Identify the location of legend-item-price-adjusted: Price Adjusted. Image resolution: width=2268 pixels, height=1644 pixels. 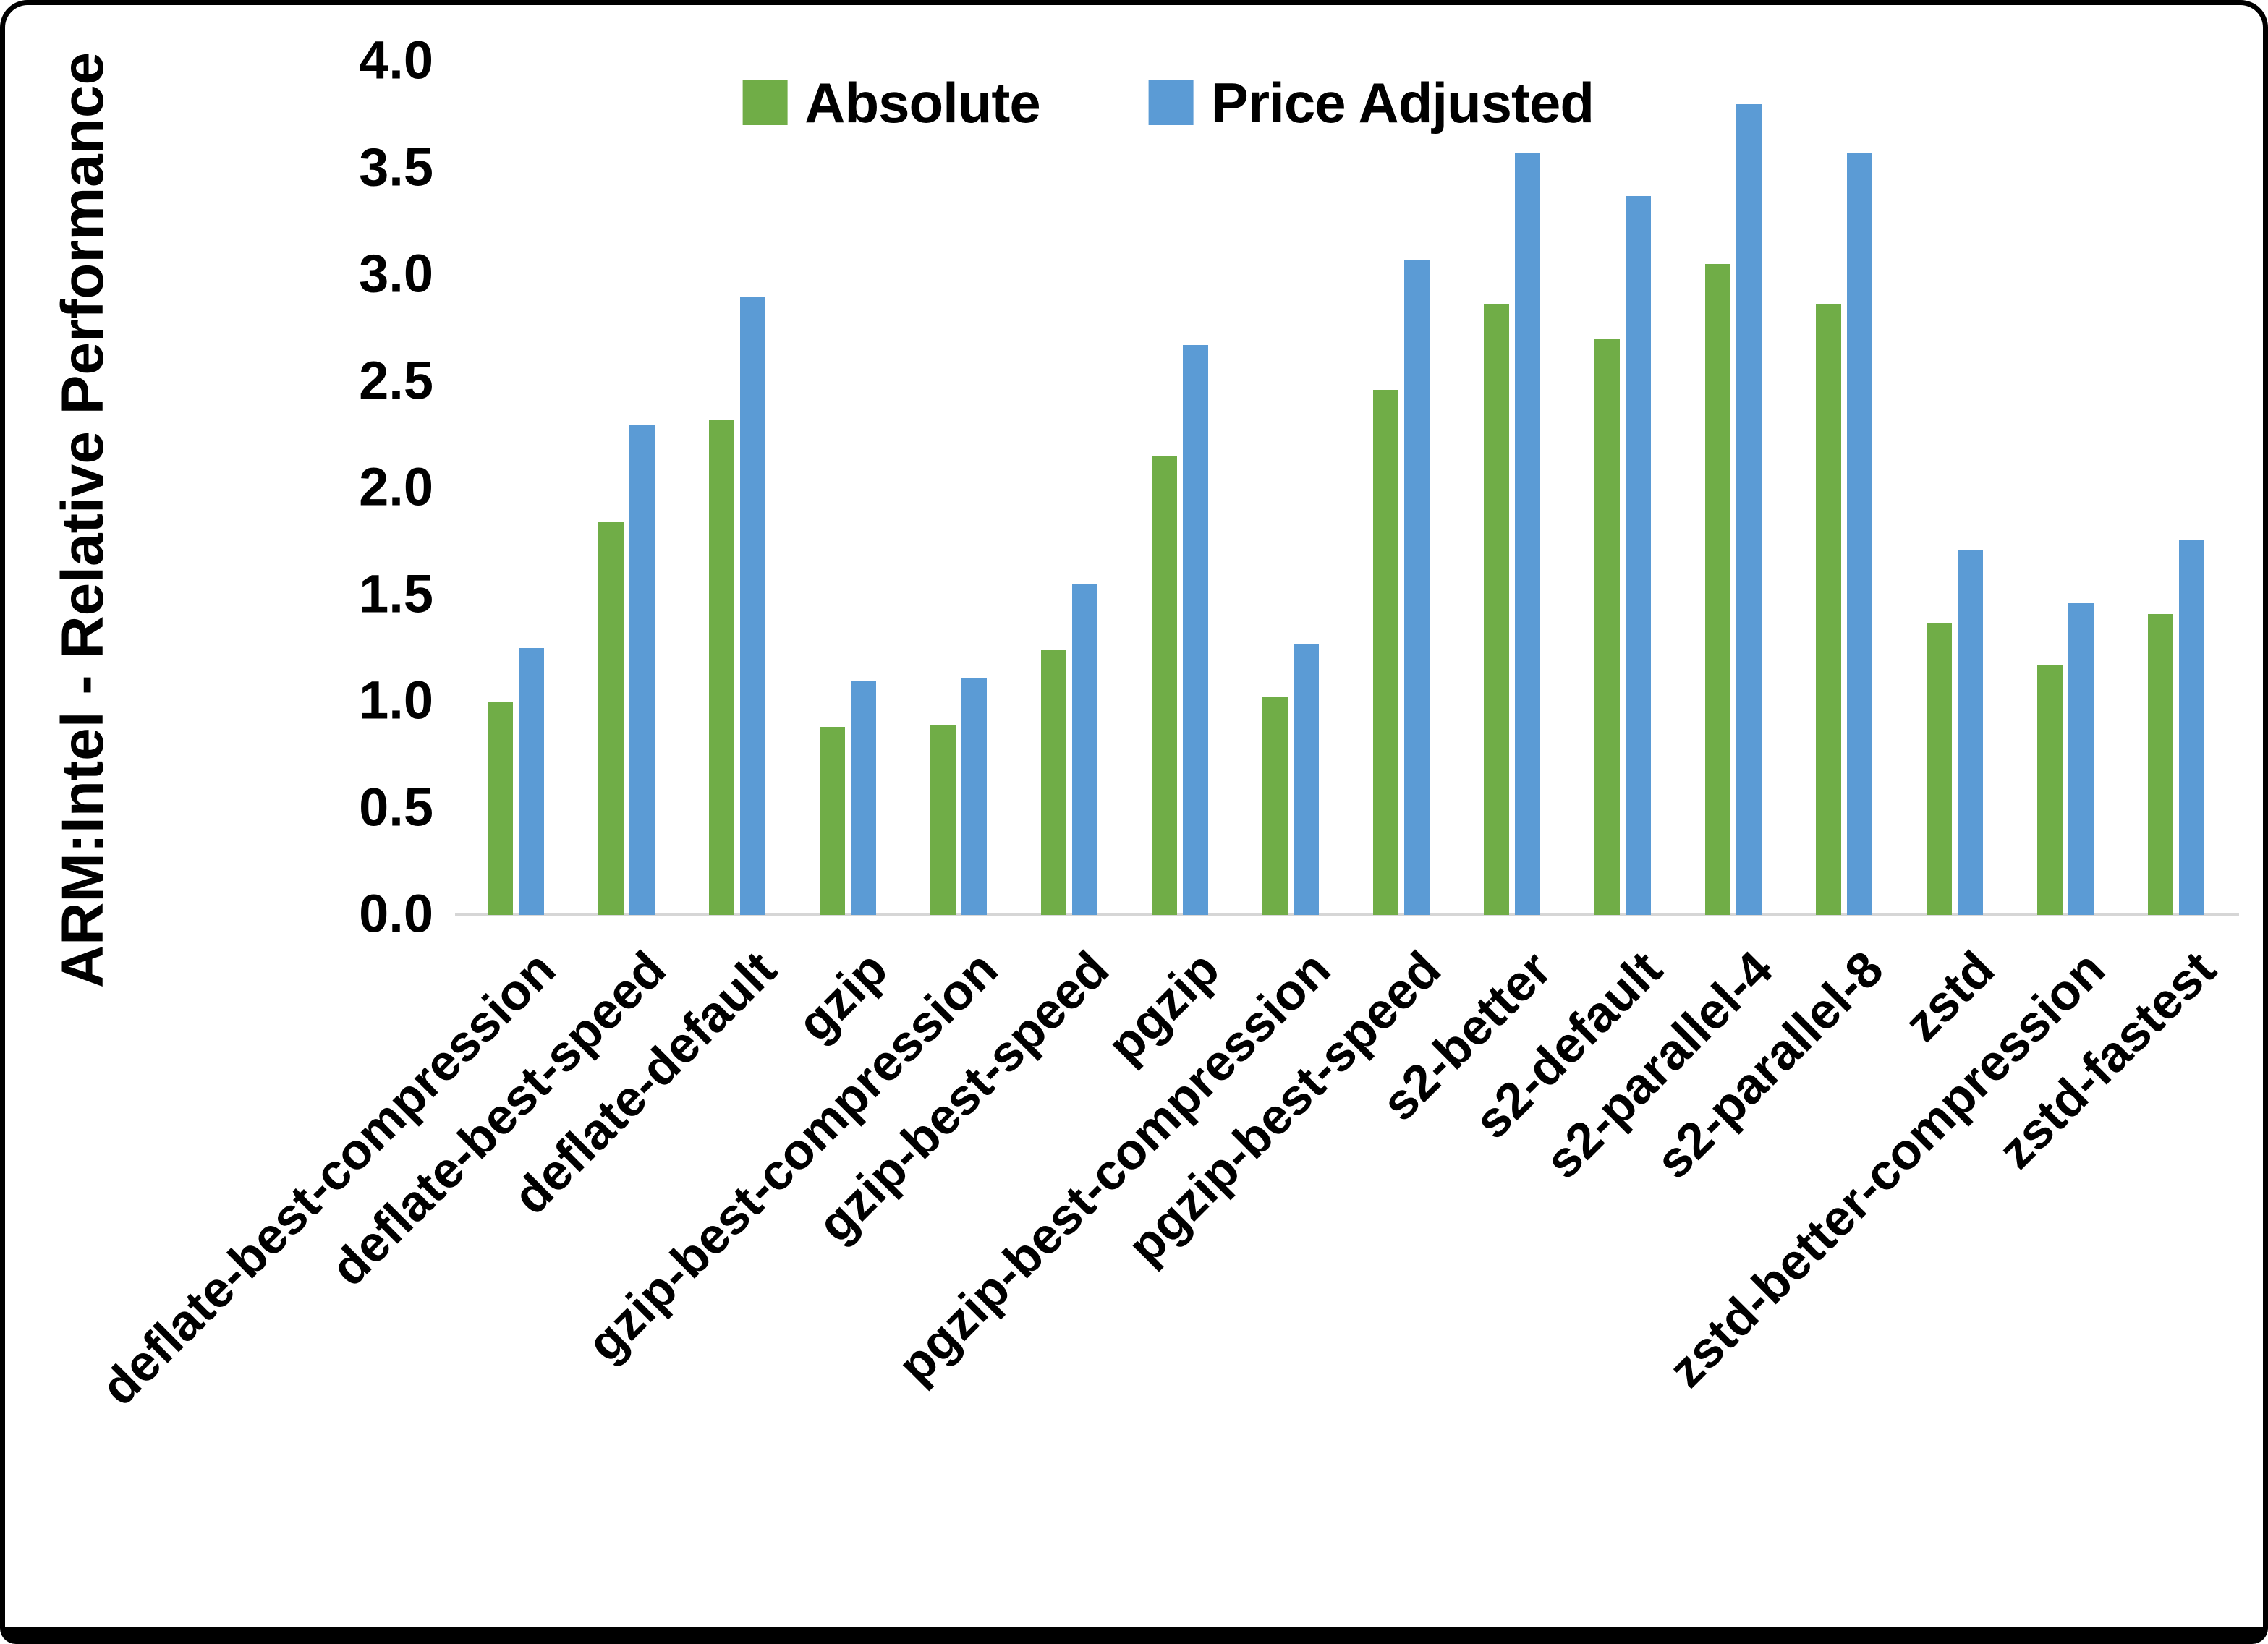
(1371, 103).